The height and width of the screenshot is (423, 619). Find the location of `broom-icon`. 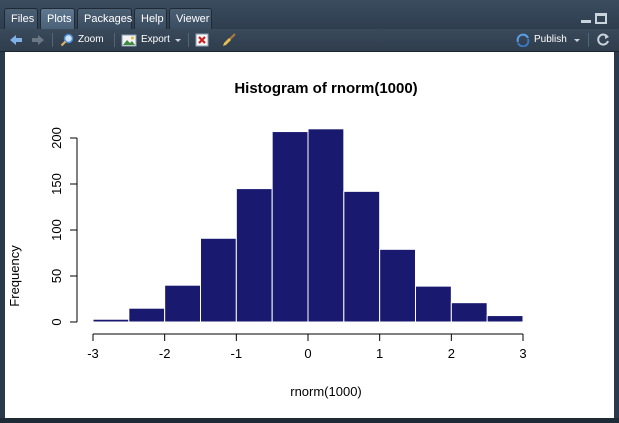

broom-icon is located at coordinates (229, 40).